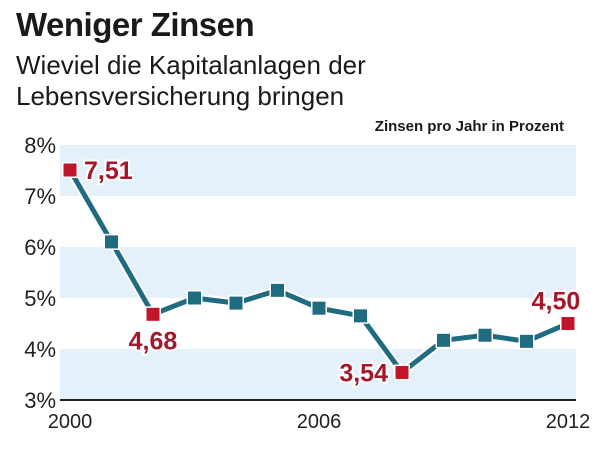  What do you see at coordinates (40, 273) in the screenshot?
I see `y-axis-ticks: 3% 4% 5% 6% 7% 8%` at bounding box center [40, 273].